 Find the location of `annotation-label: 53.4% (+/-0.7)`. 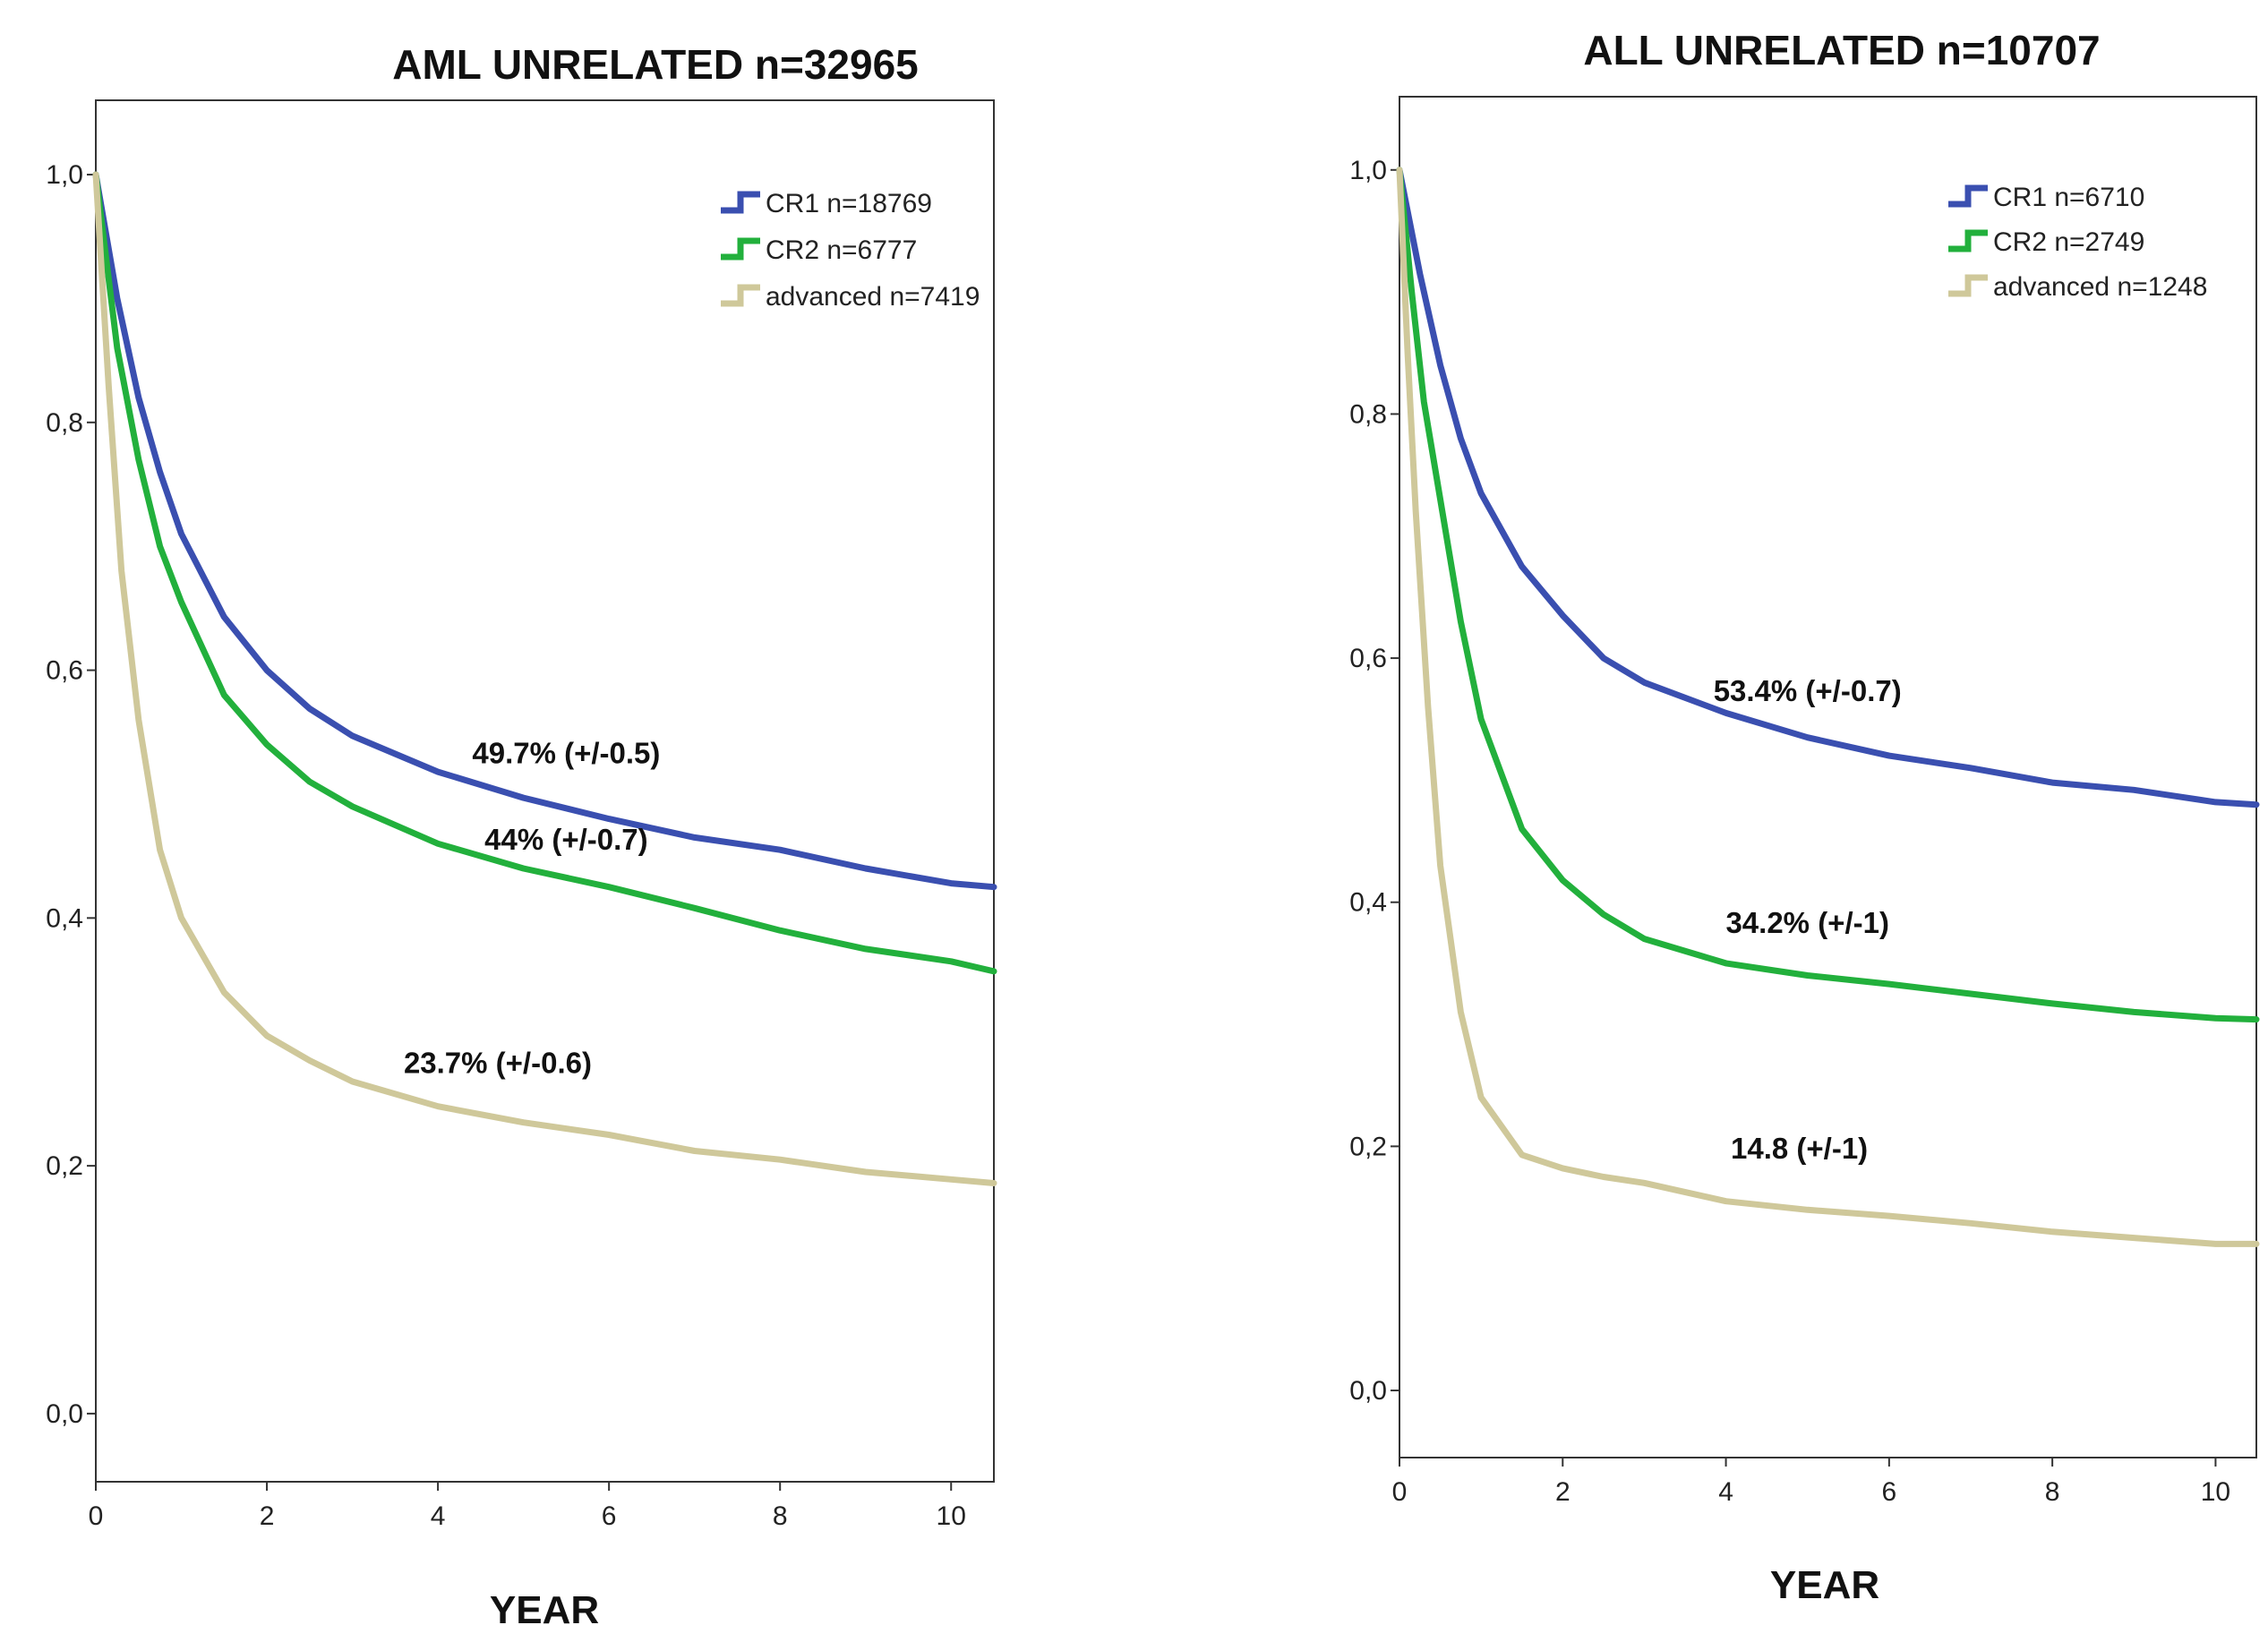

annotation-label: 53.4% (+/-0.7) is located at coordinates (1808, 691).